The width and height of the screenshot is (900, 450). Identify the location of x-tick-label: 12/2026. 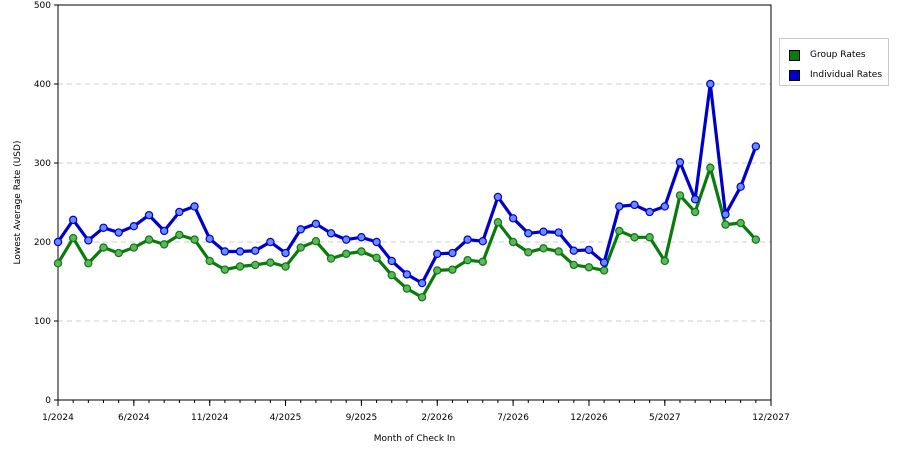
(589, 418).